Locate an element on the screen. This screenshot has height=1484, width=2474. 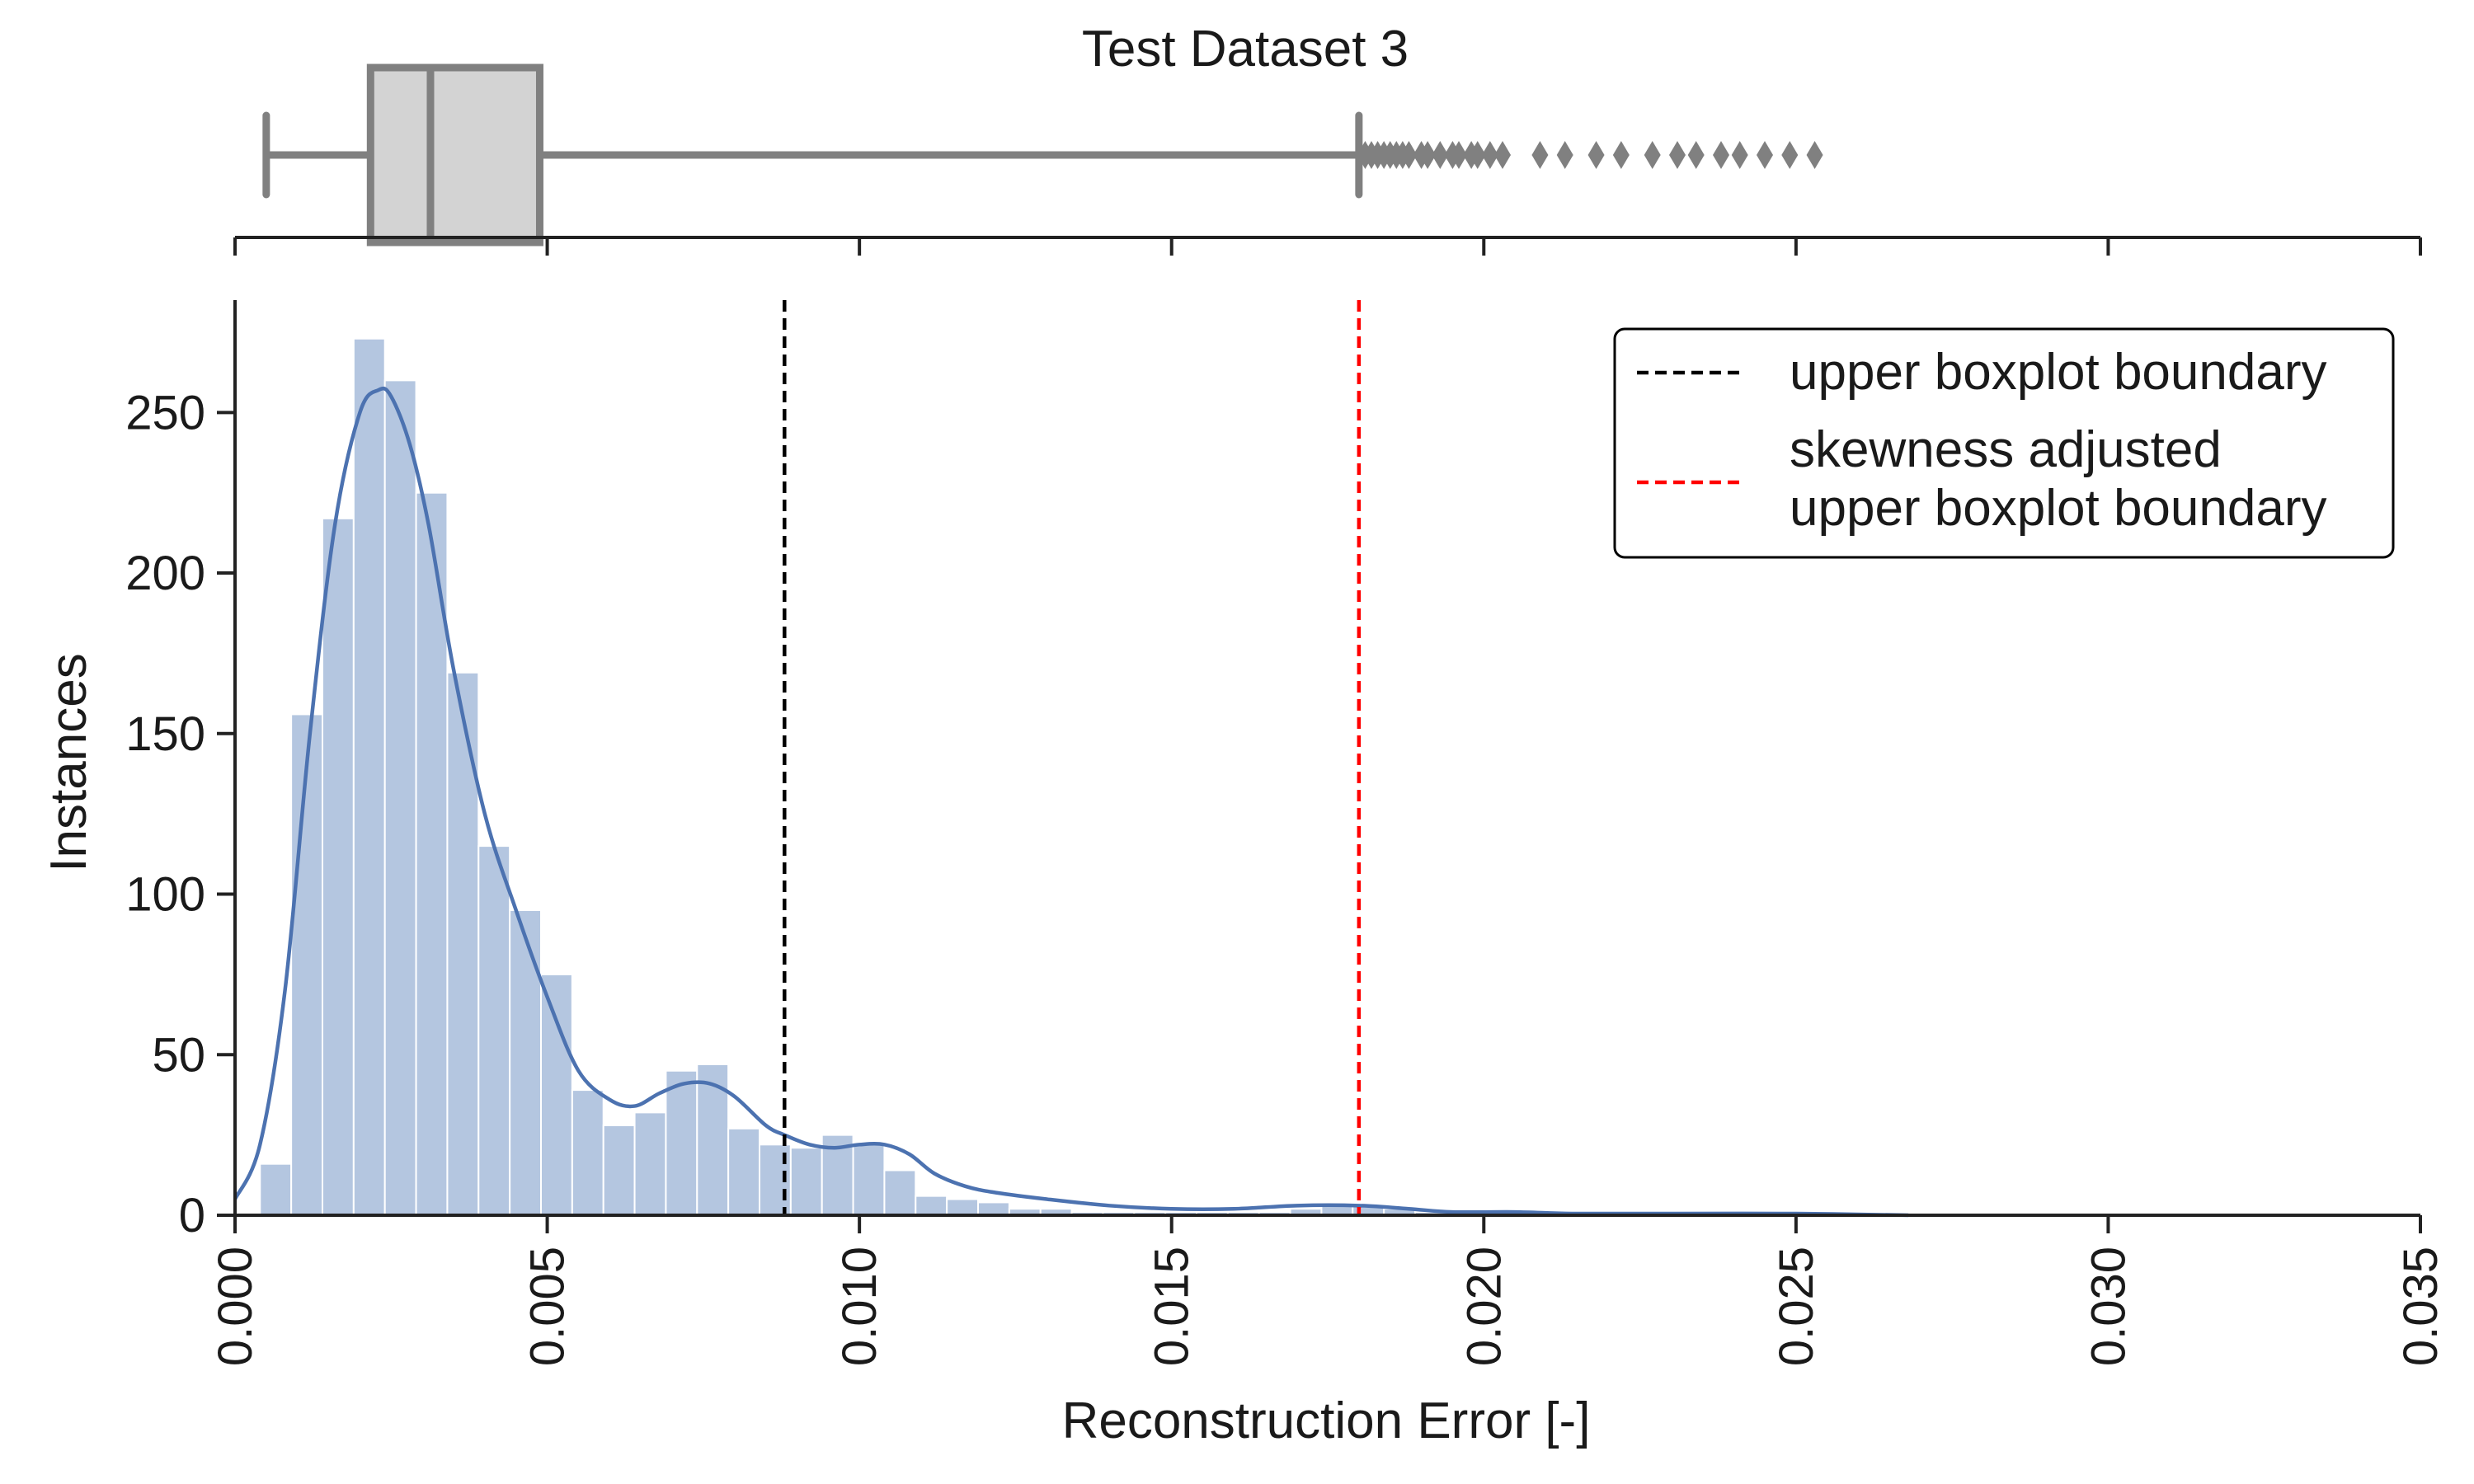
y-tick-label: 150 is located at coordinates (165, 734).